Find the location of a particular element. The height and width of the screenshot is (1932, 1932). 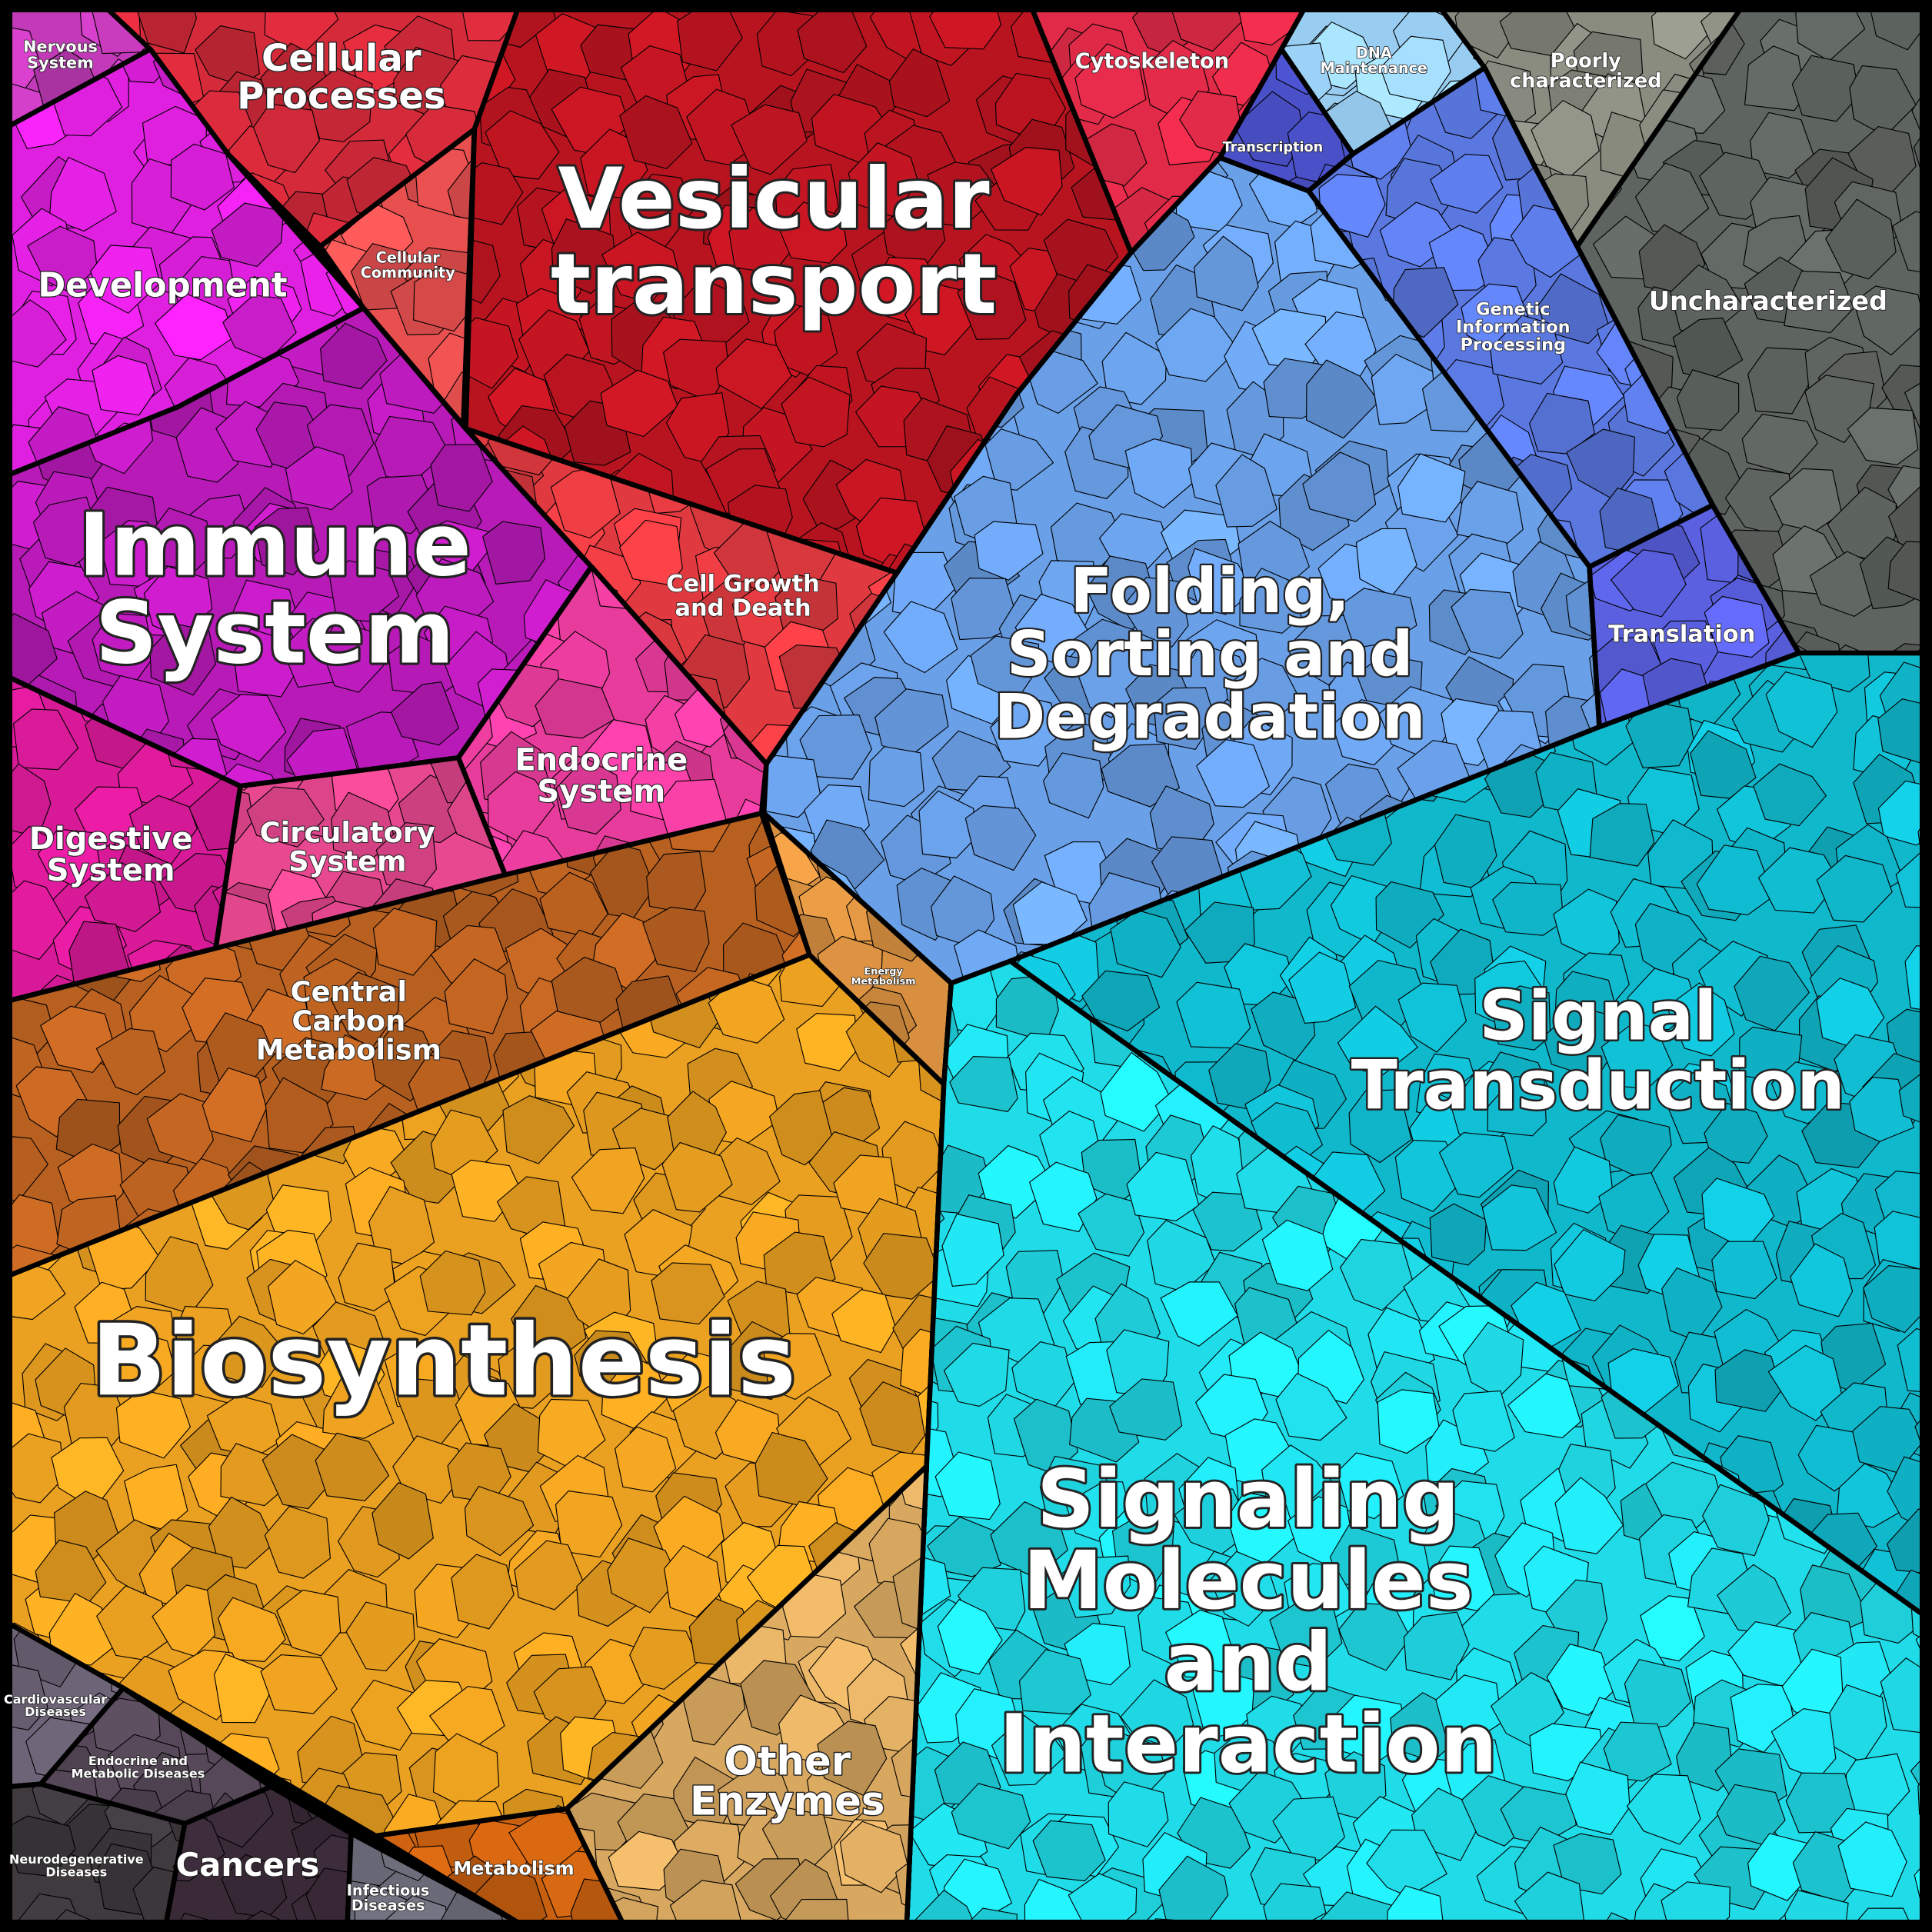

label-line: and is located at coordinates (1248, 1662).